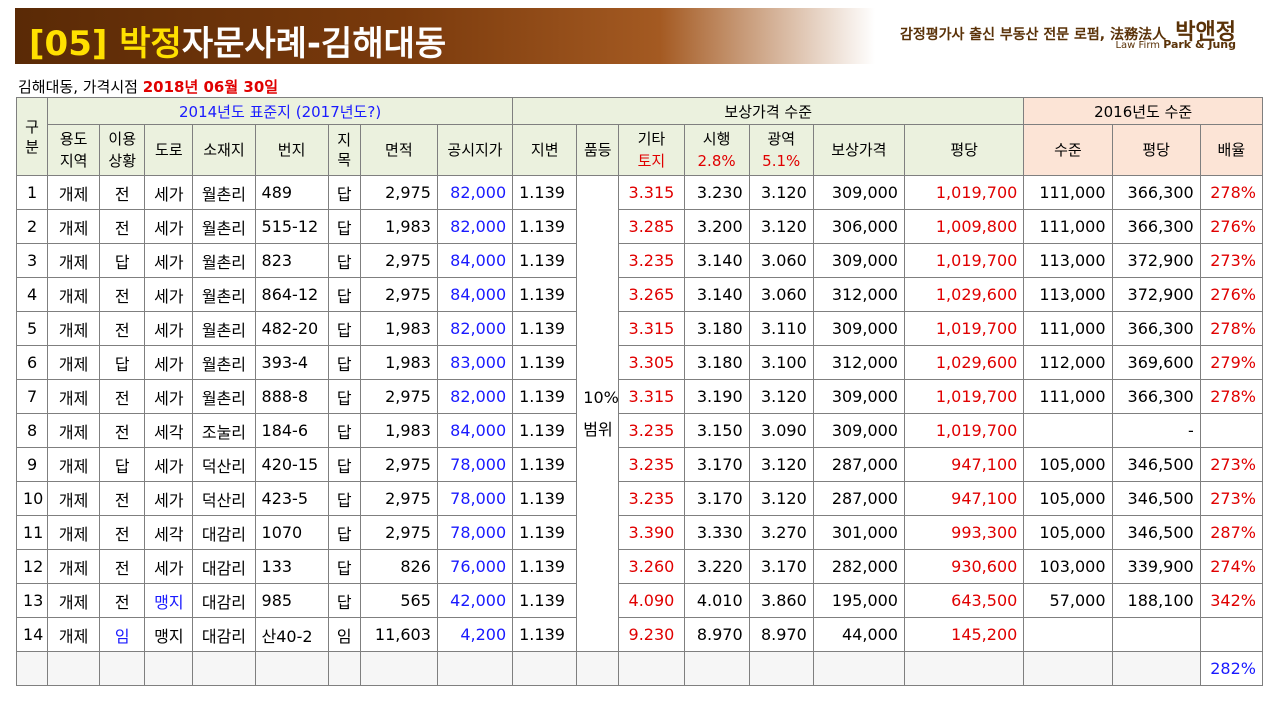 Image resolution: width=1280 pixels, height=720 pixels. What do you see at coordinates (291, 150) in the screenshot?
I see `col-beonji: 번지` at bounding box center [291, 150].